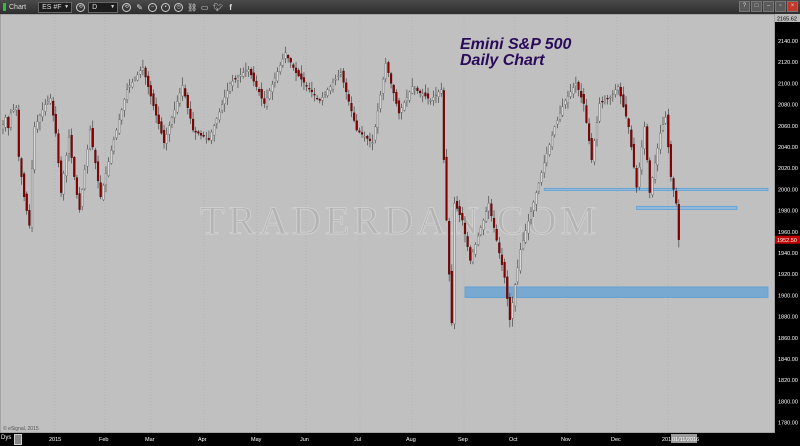  What do you see at coordinates (768, 6) in the screenshot?
I see `minimize-button: –` at bounding box center [768, 6].